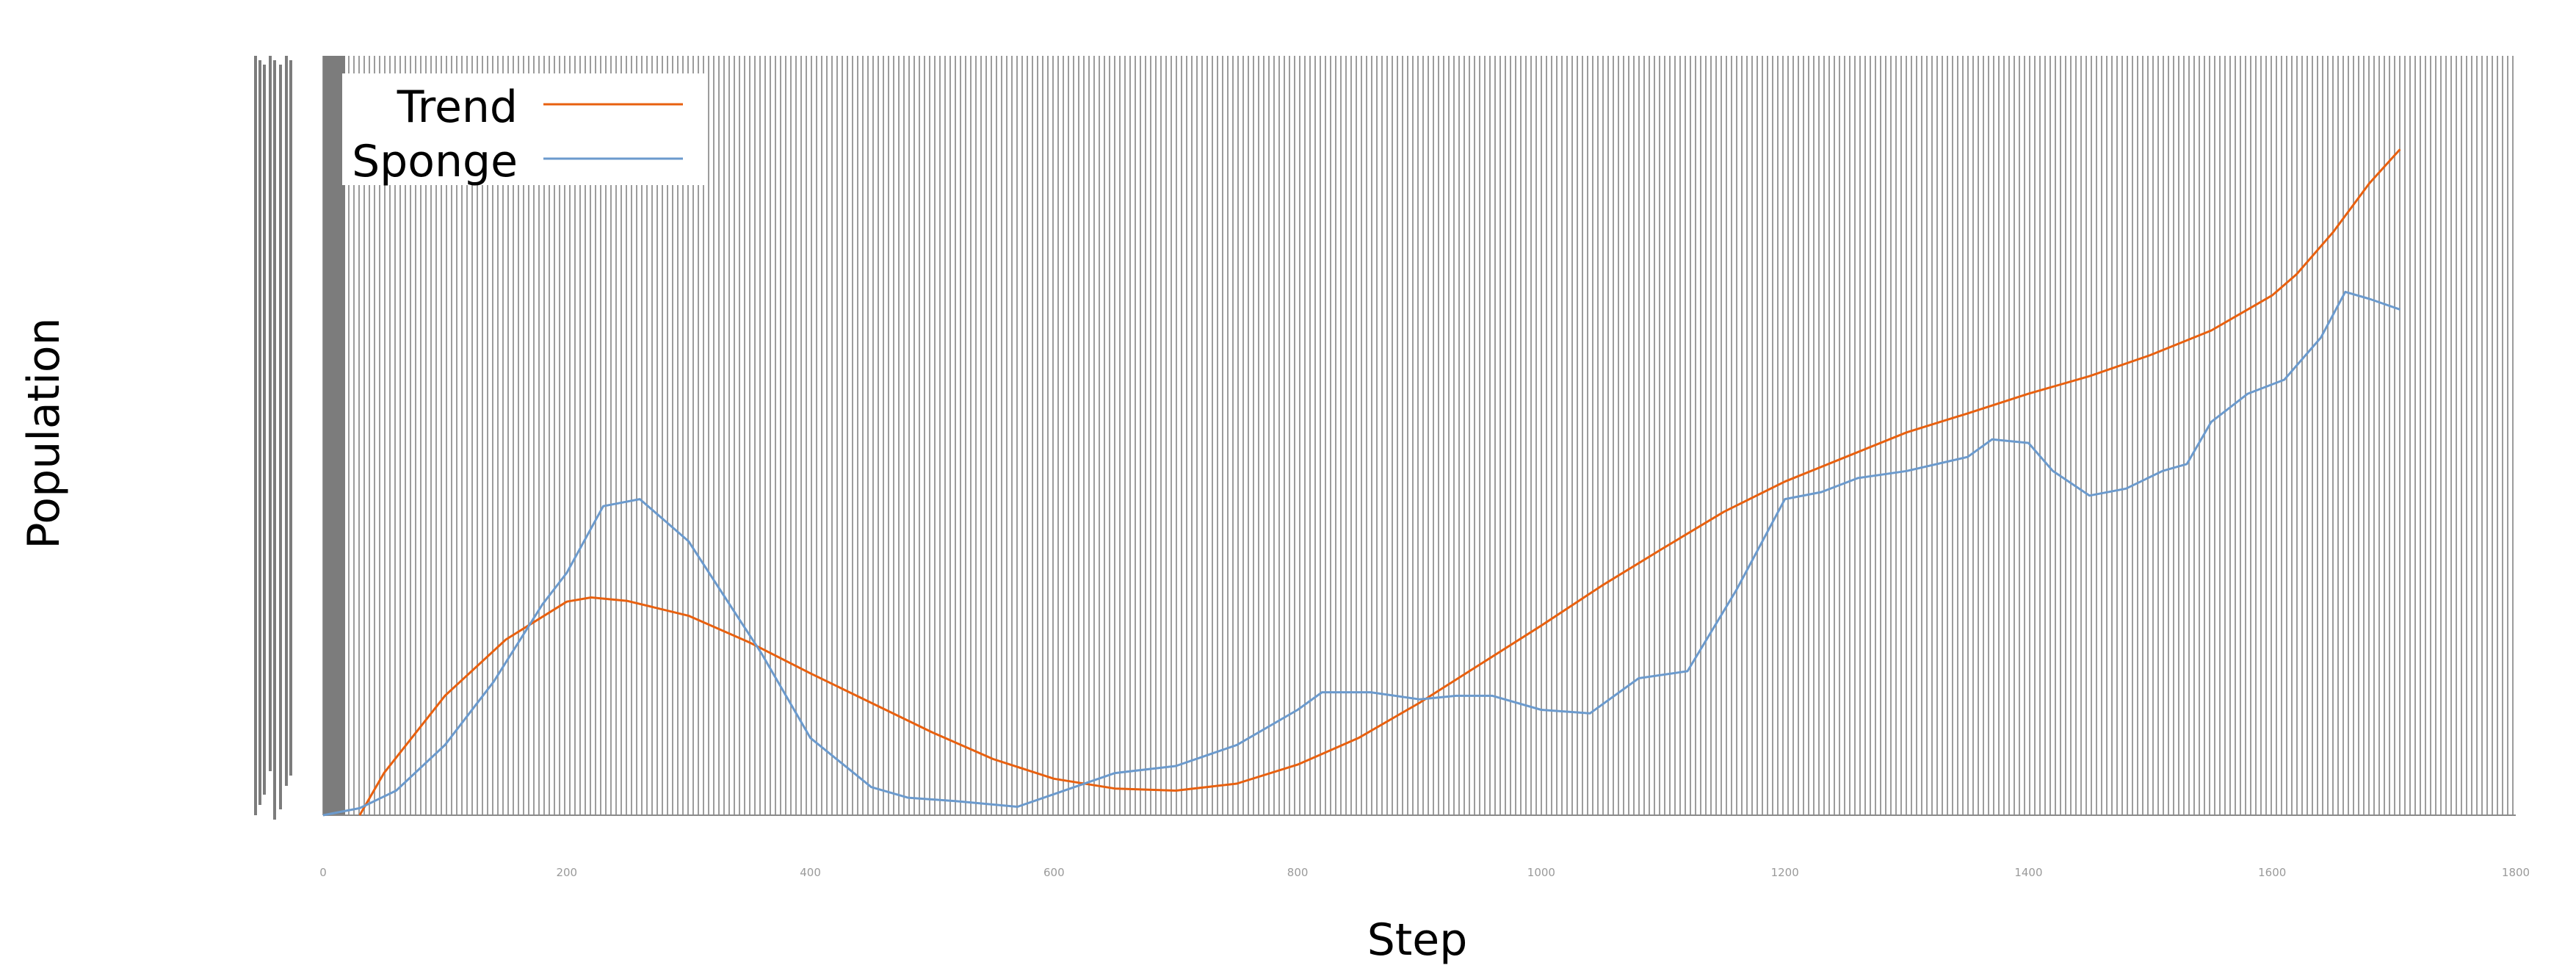  What do you see at coordinates (44, 433) in the screenshot?
I see `y-axis-title: Population` at bounding box center [44, 433].